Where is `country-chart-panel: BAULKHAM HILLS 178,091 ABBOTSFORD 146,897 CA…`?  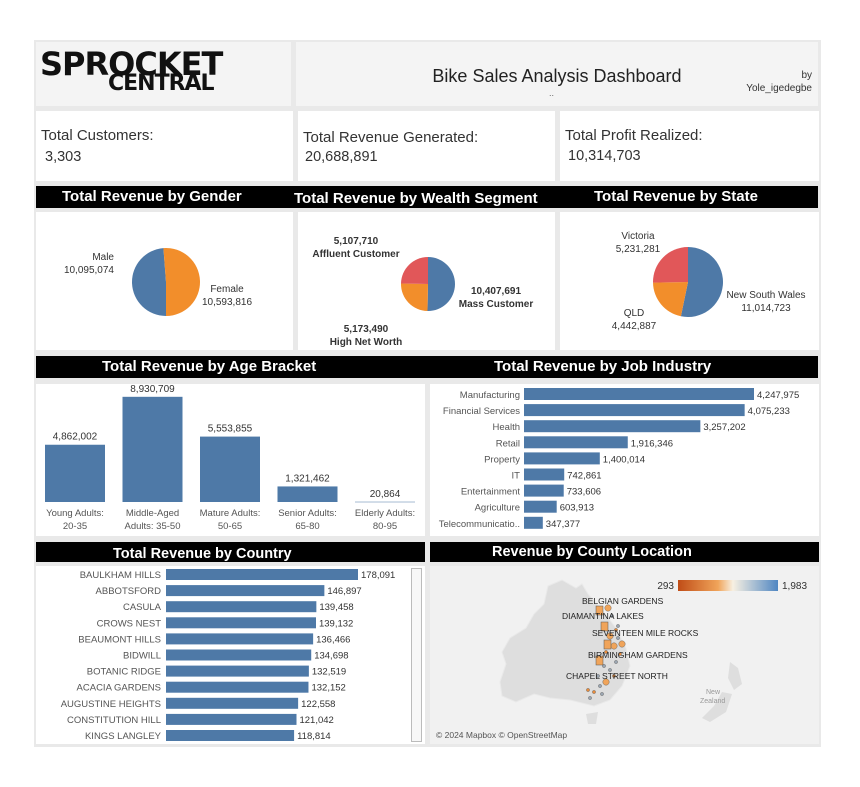 country-chart-panel: BAULKHAM HILLS 178,091 ABBOTSFORD 146,897 CA… is located at coordinates (230, 655).